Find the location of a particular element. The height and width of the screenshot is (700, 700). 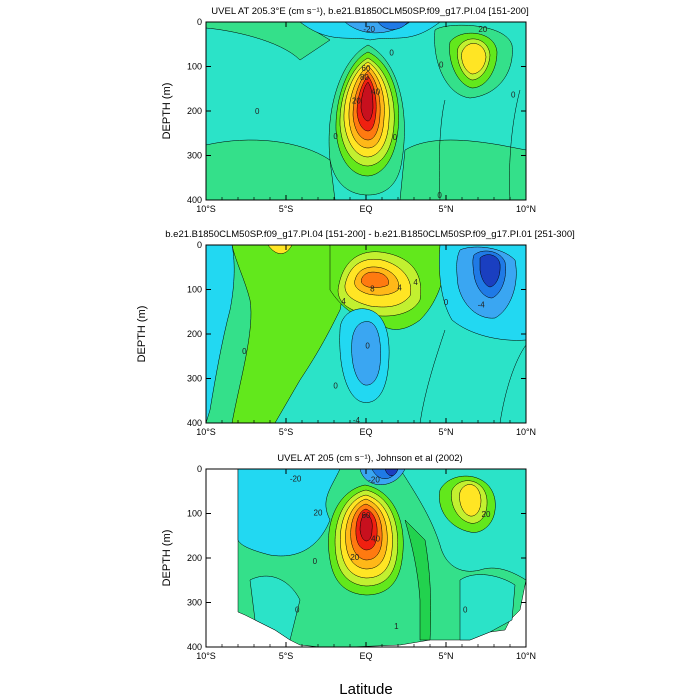

panel-2-plot-area is located at coordinates (366, 334).